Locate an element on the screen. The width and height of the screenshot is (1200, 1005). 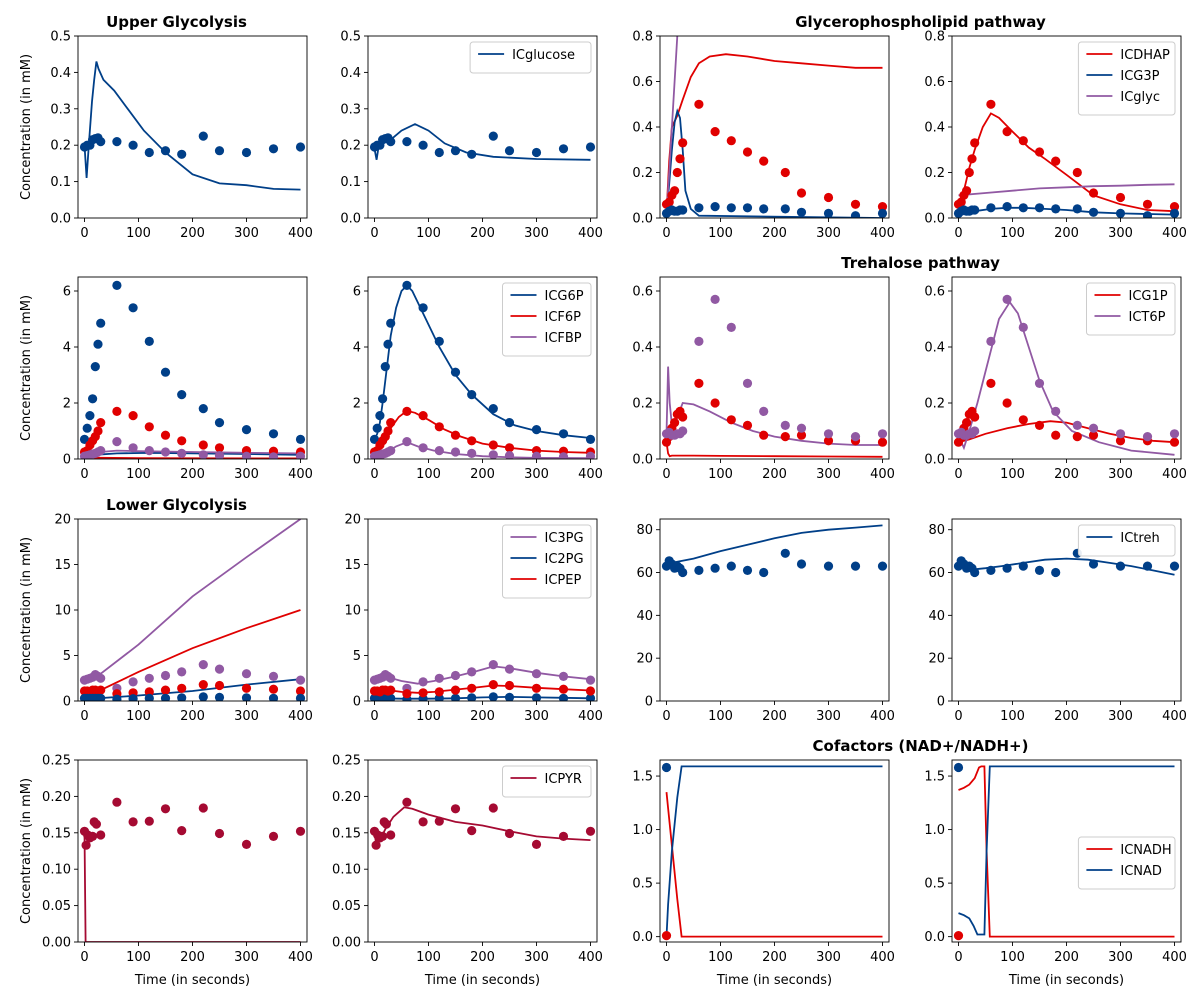
legend-label: IC3PG is located at coordinates (564, 538).